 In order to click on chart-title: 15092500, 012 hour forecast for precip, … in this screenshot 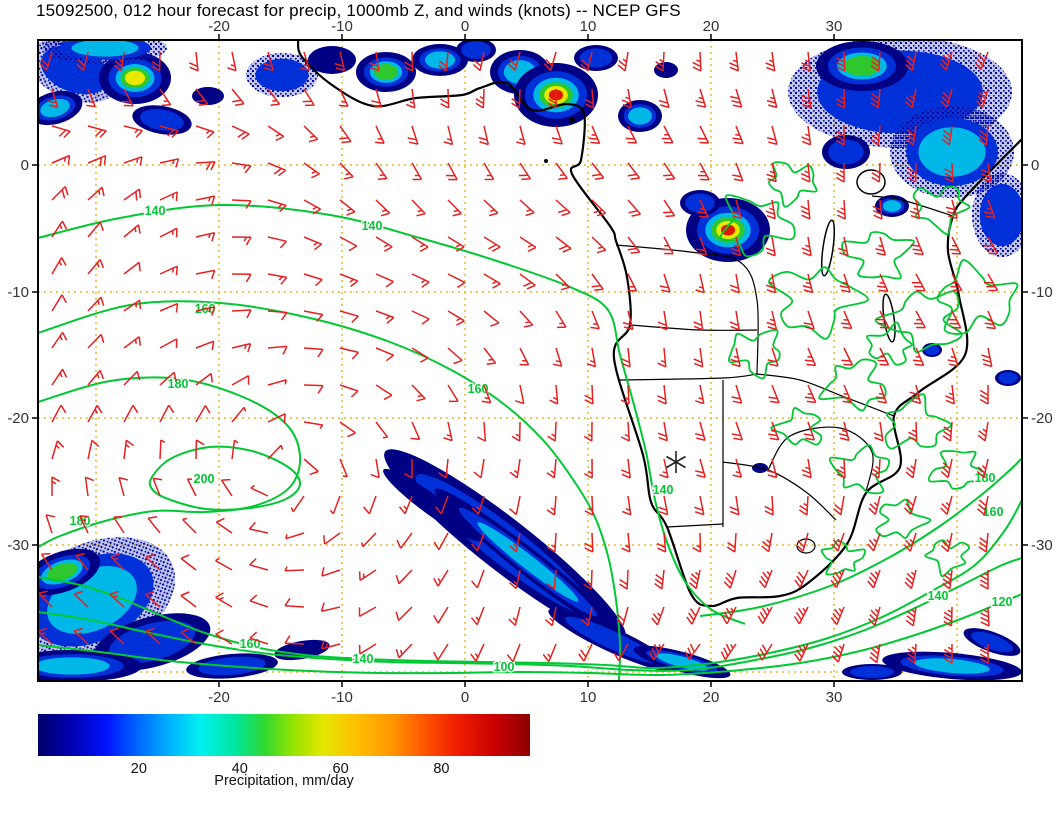, I will do `click(358, 10)`.